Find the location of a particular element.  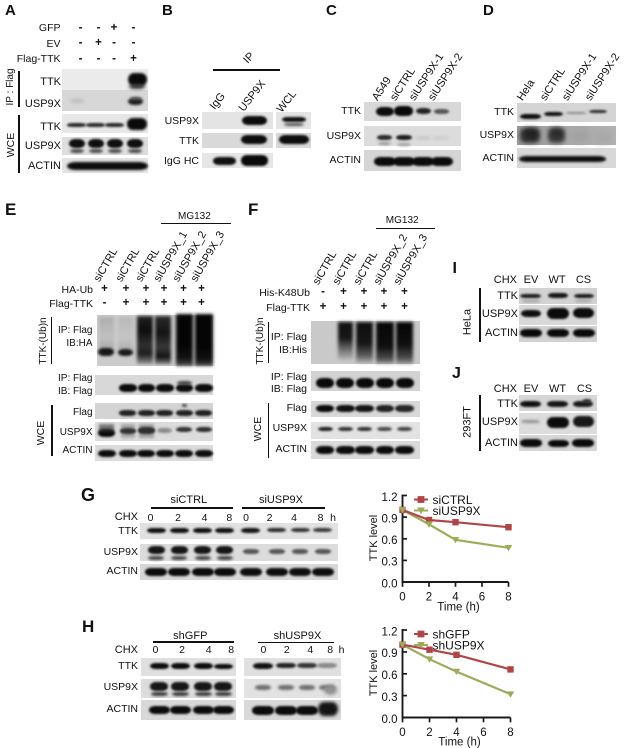

svg-text: shGFP is located at coordinates (451, 634).